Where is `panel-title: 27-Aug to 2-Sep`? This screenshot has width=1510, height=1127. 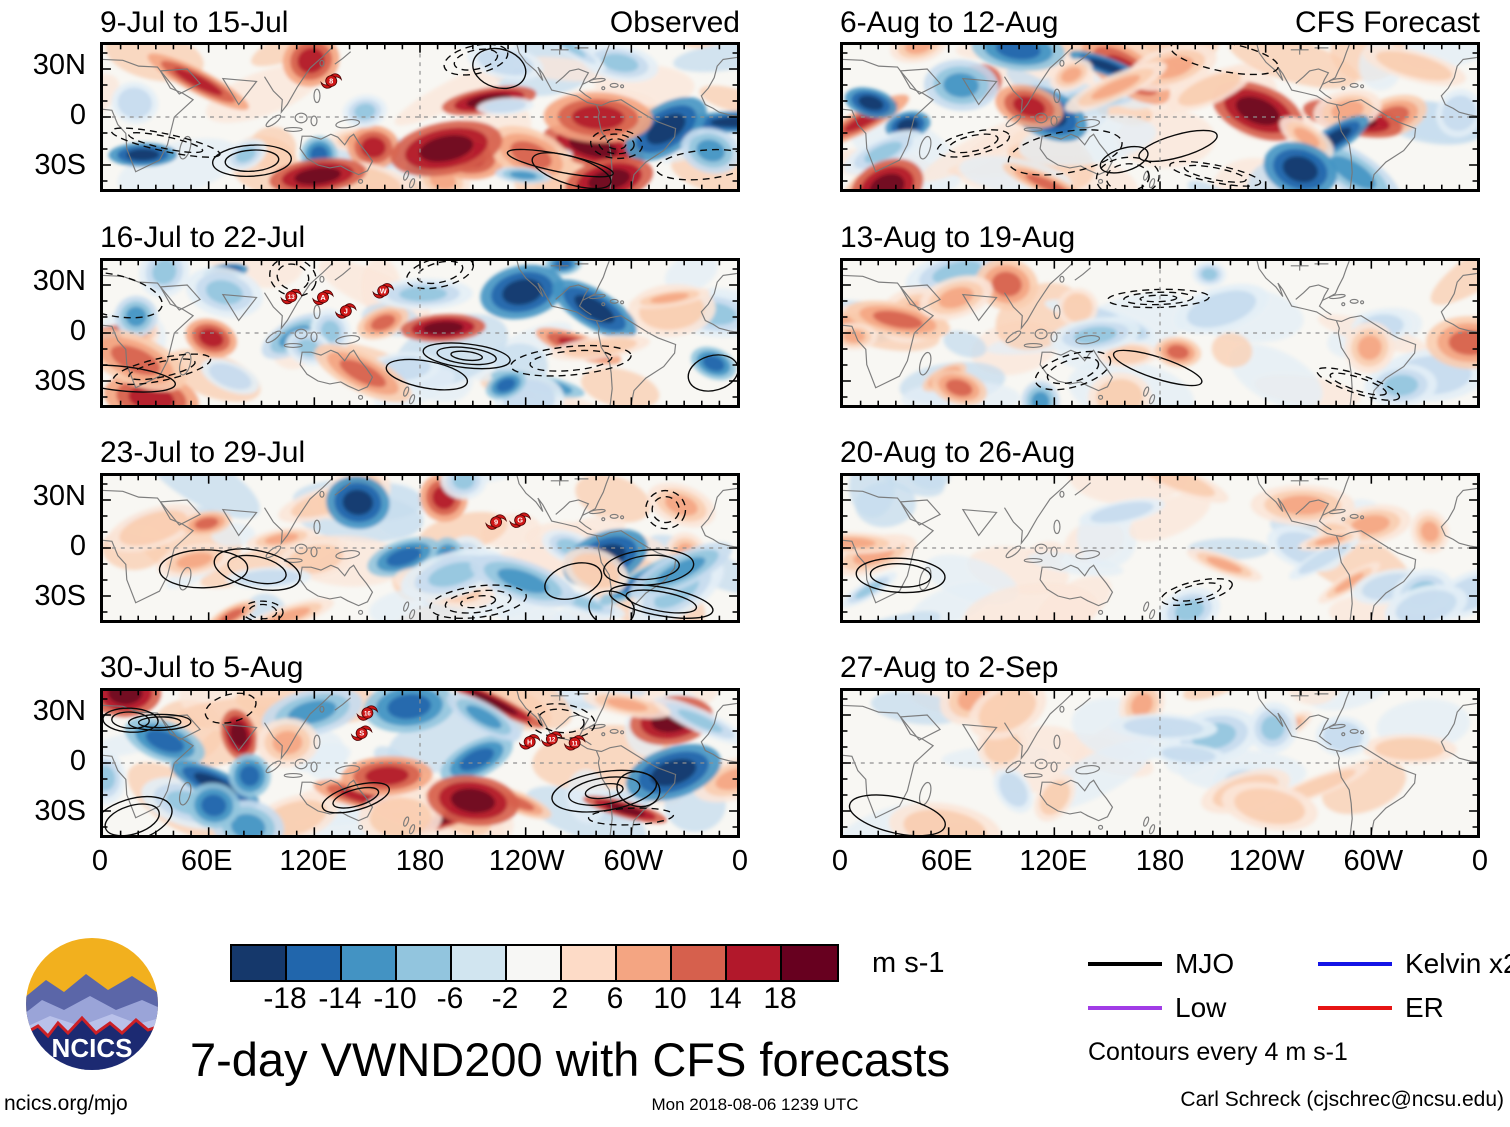
panel-title: 27-Aug to 2-Sep is located at coordinates (949, 667).